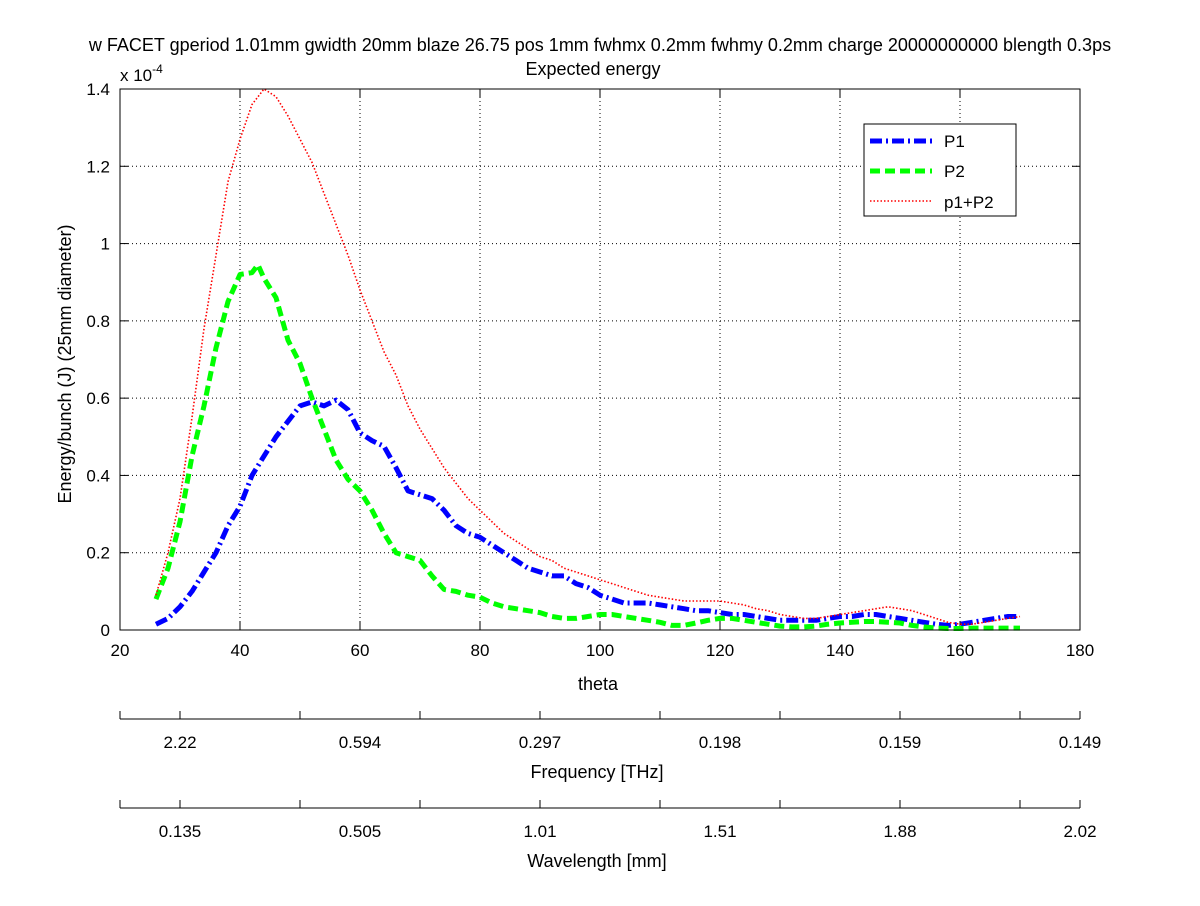 Image resolution: width=1200 pixels, height=906 pixels. I want to click on frequency-axis-label: Frequency [THz], so click(596, 772).